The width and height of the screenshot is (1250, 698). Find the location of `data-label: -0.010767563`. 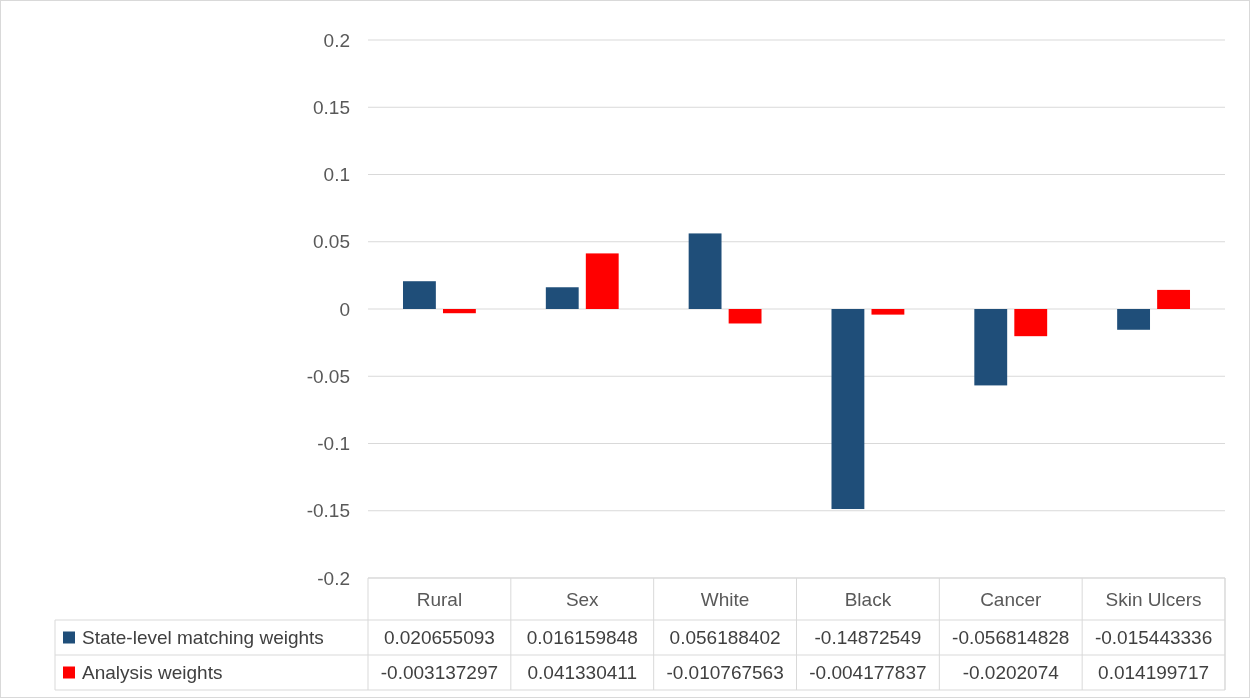

data-label: -0.010767563 is located at coordinates (725, 673).